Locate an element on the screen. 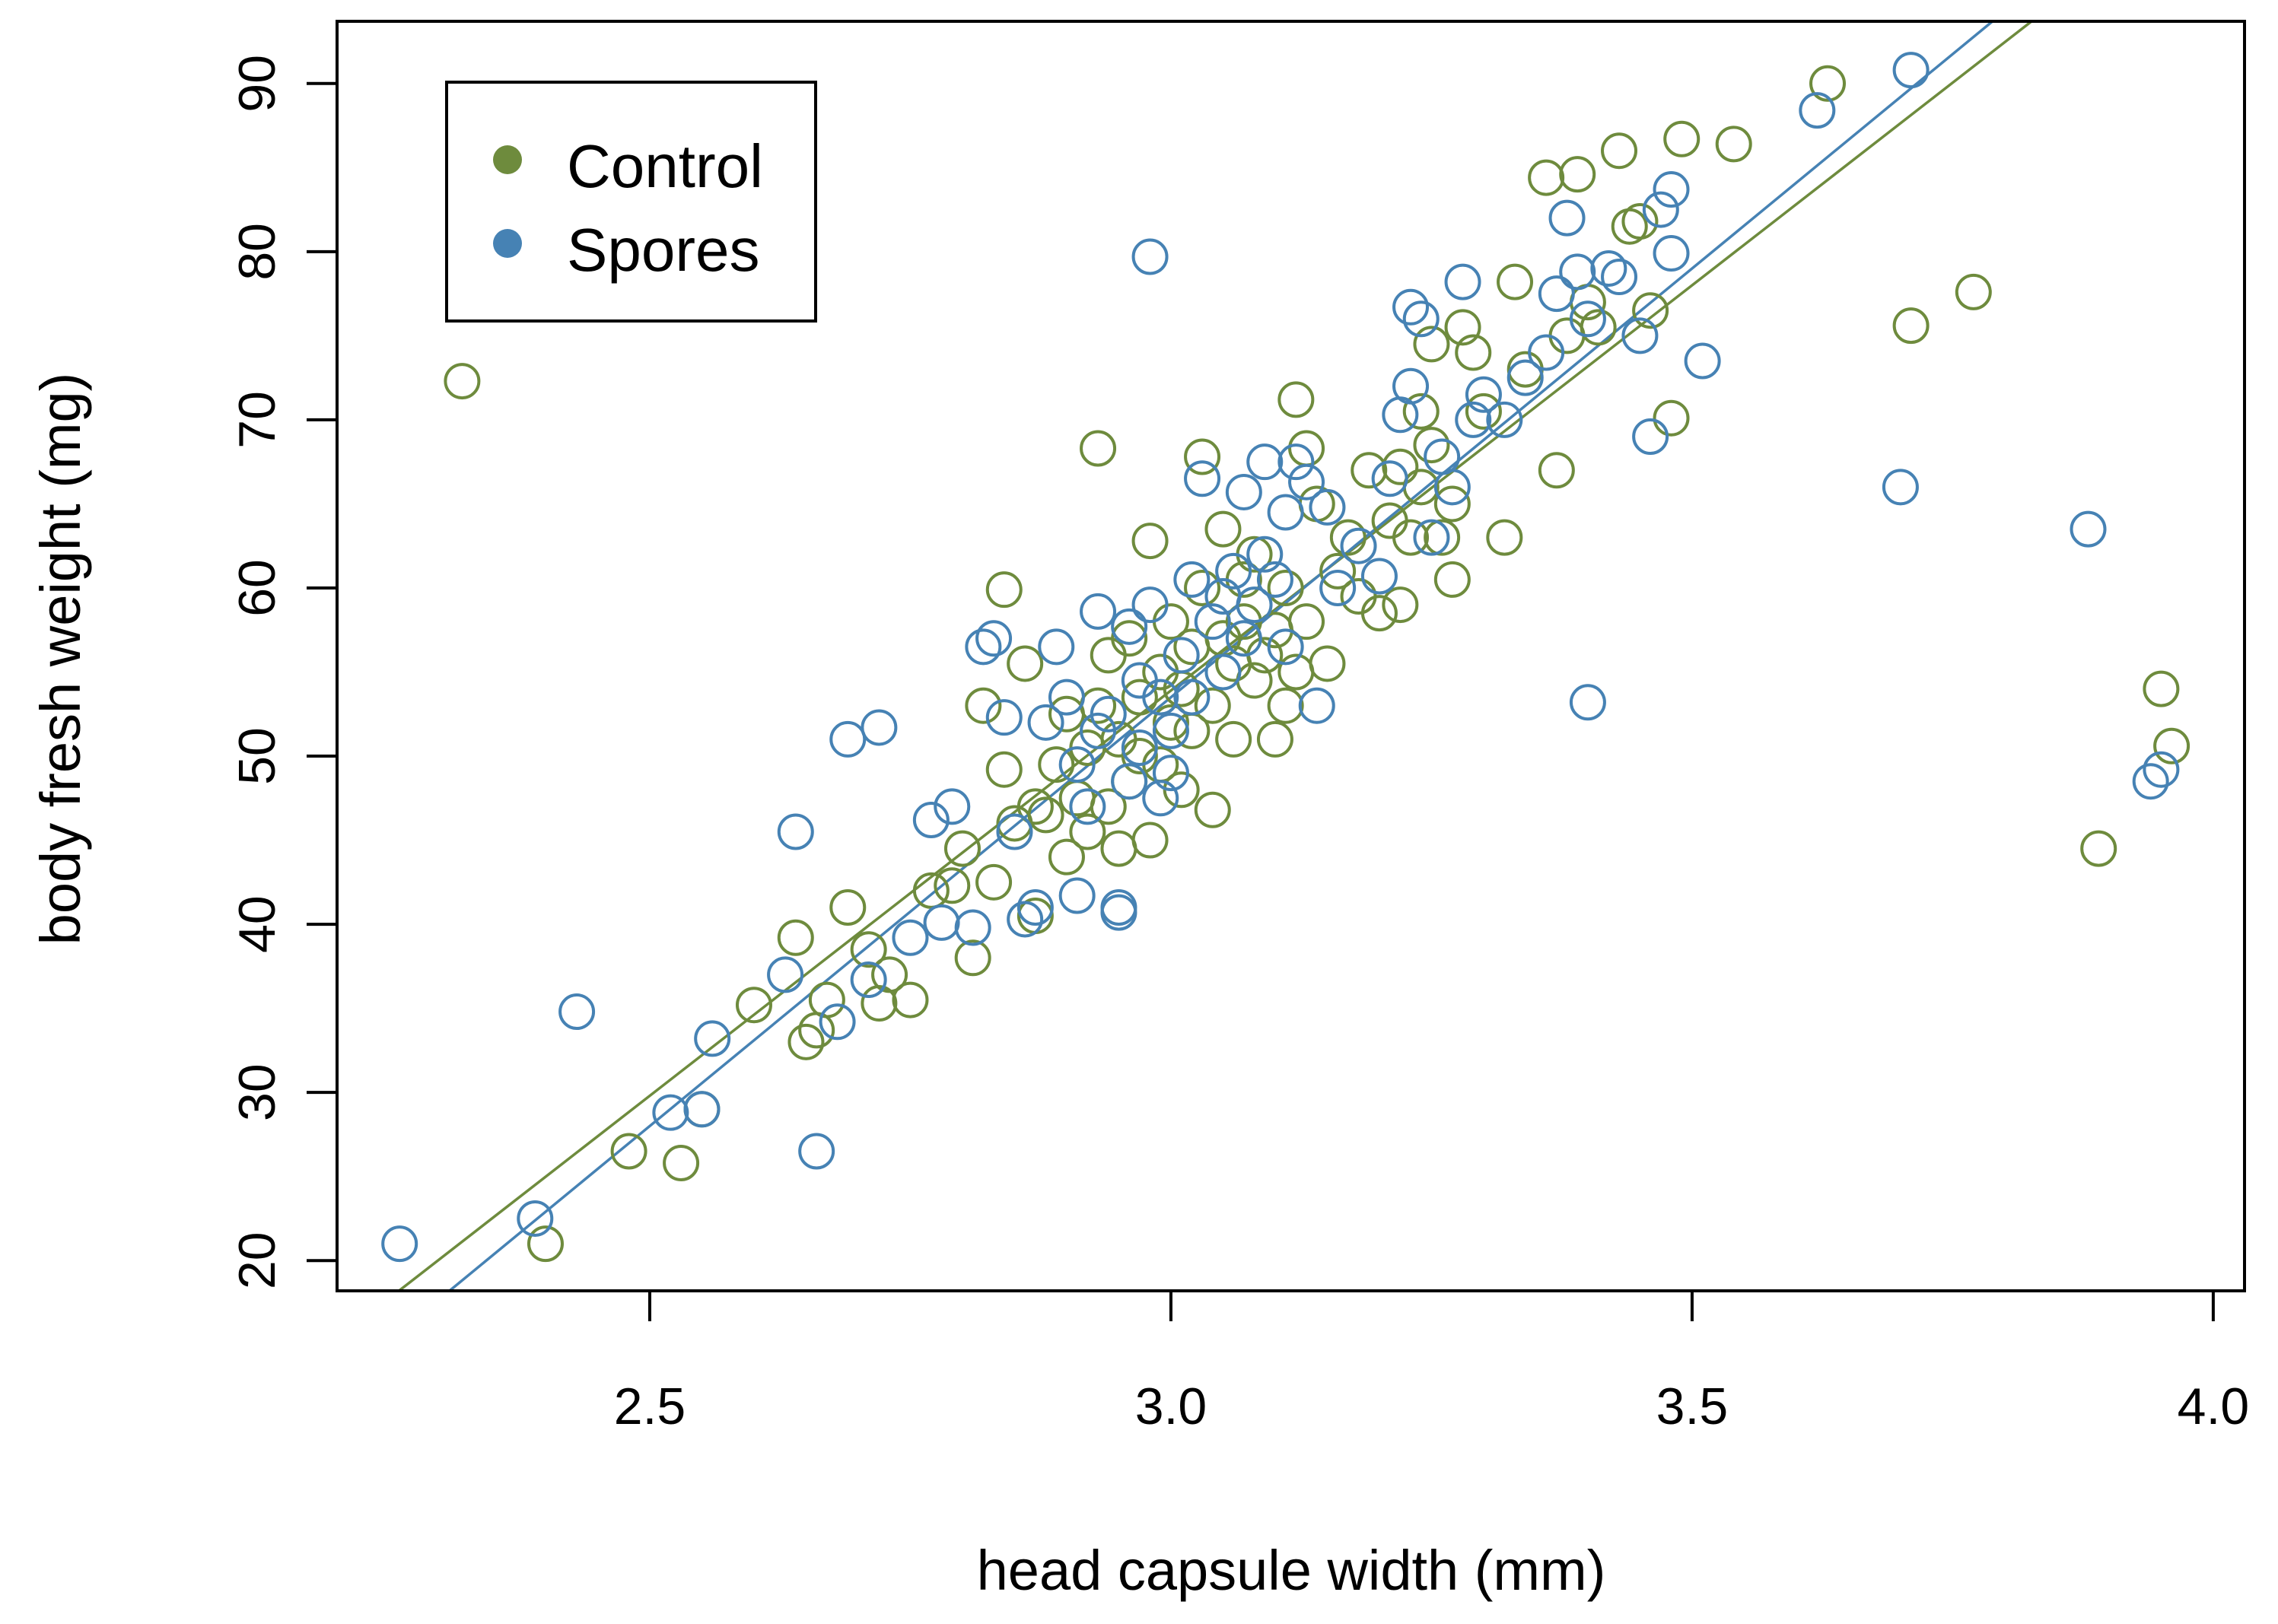  y-axis: 20 30 40 50 60 70 80 90 is located at coordinates (283, 672).